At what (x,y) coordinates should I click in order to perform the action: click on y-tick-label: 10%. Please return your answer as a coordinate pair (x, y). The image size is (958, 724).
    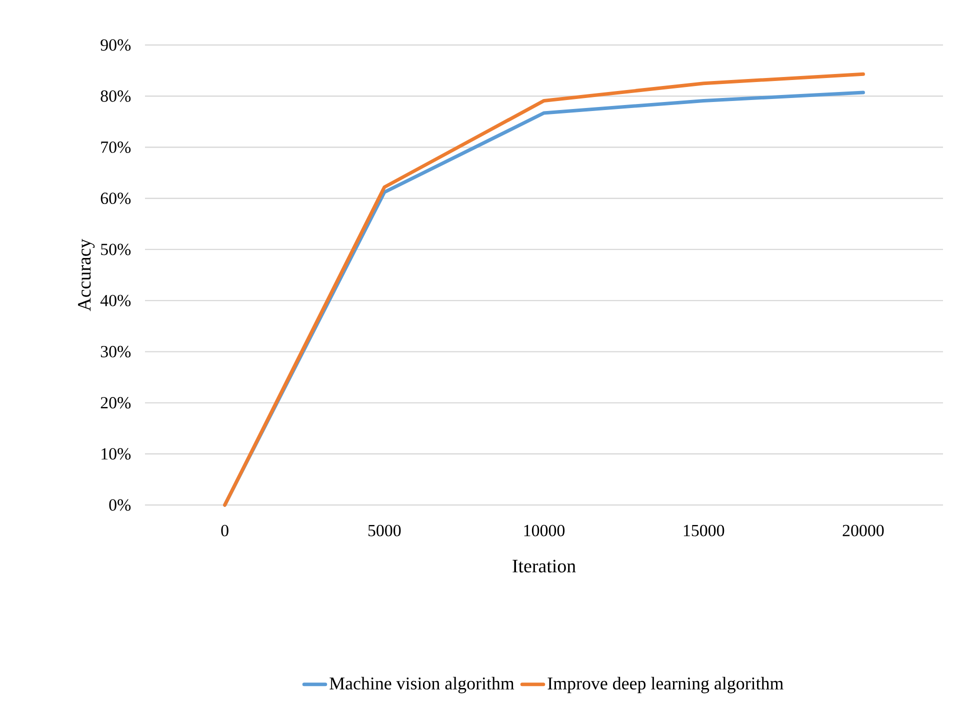
    Looking at the image, I should click on (116, 454).